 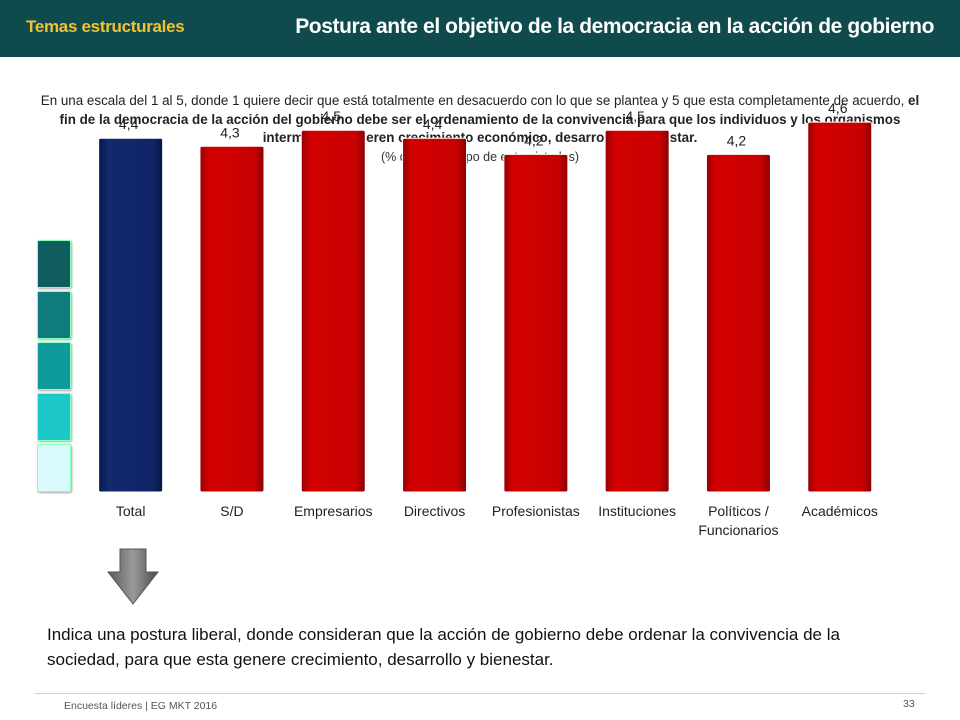 What do you see at coordinates (333, 511) in the screenshot?
I see `category-label: Empresarios` at bounding box center [333, 511].